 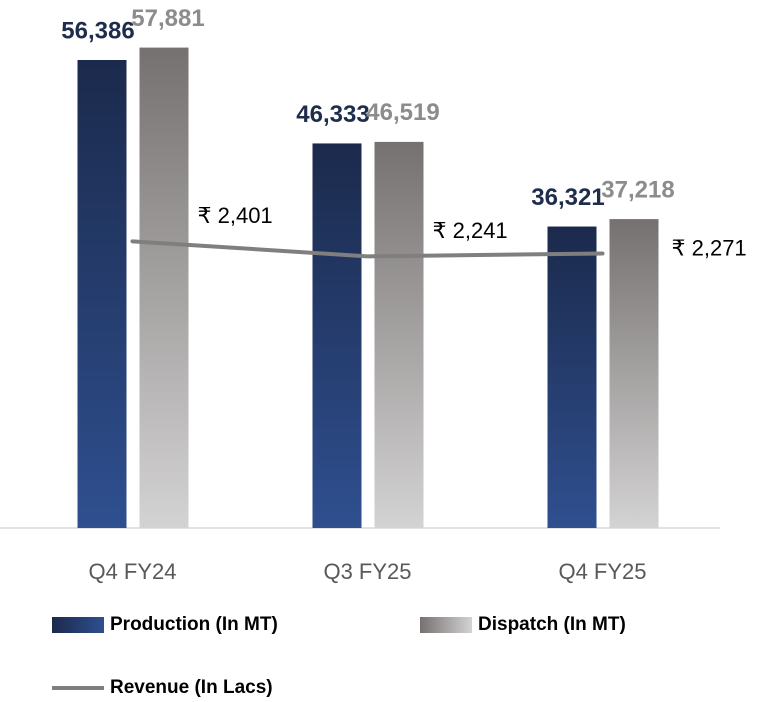 What do you see at coordinates (235, 215) in the screenshot?
I see `line-label: ₹ 2,401` at bounding box center [235, 215].